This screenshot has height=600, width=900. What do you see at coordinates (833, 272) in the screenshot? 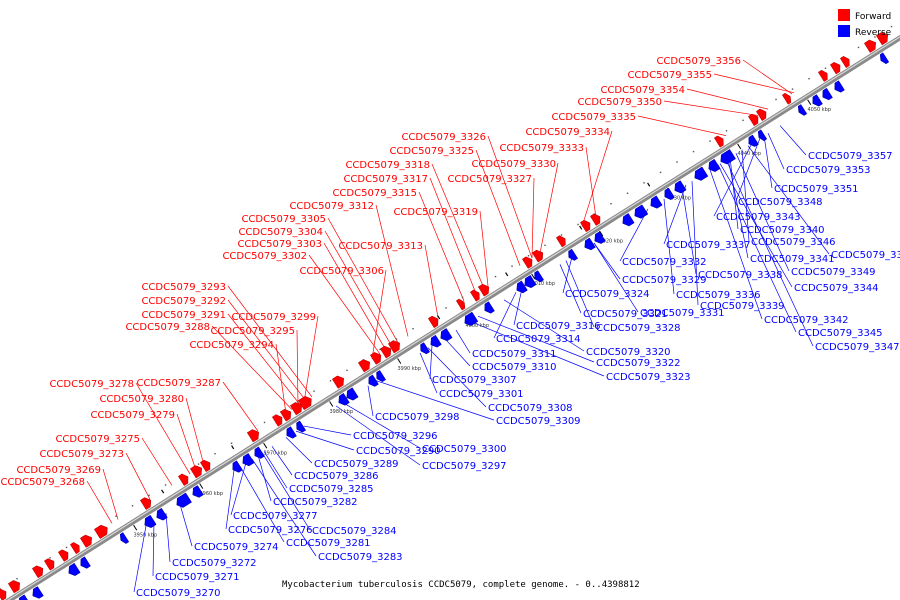
I see `reverse-gene-label: CCDC5079_3349` at bounding box center [833, 272].